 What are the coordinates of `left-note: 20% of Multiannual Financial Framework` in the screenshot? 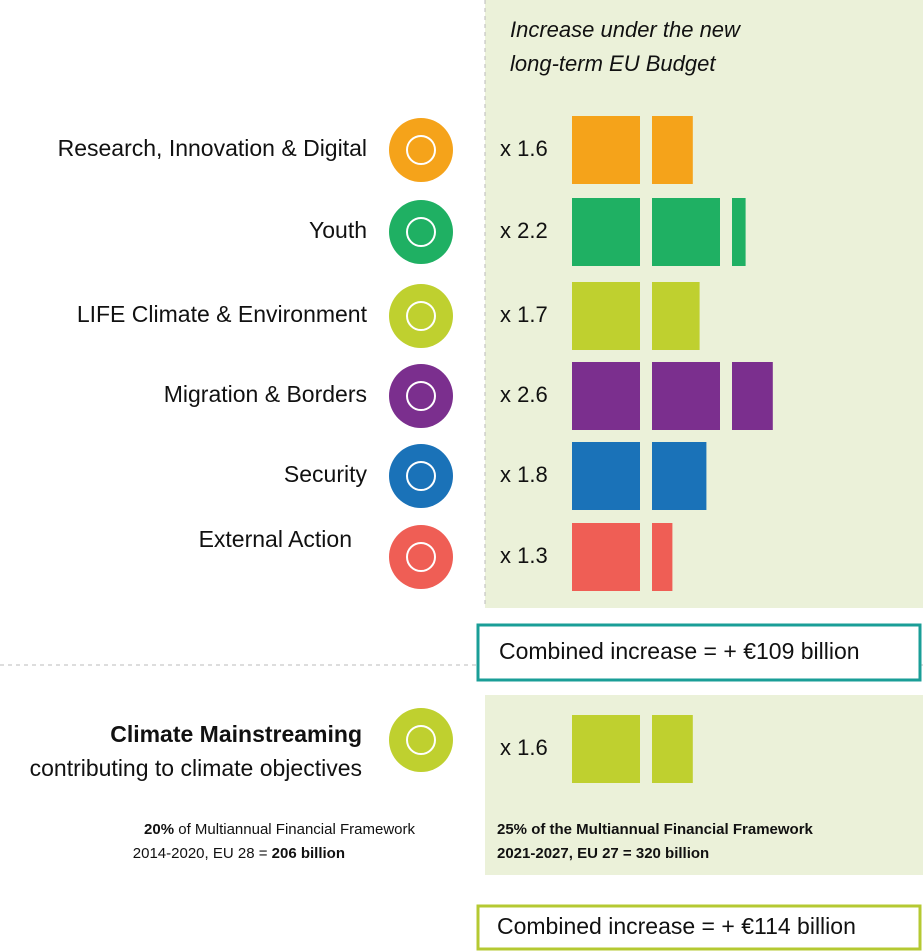 It's located at (279, 829).